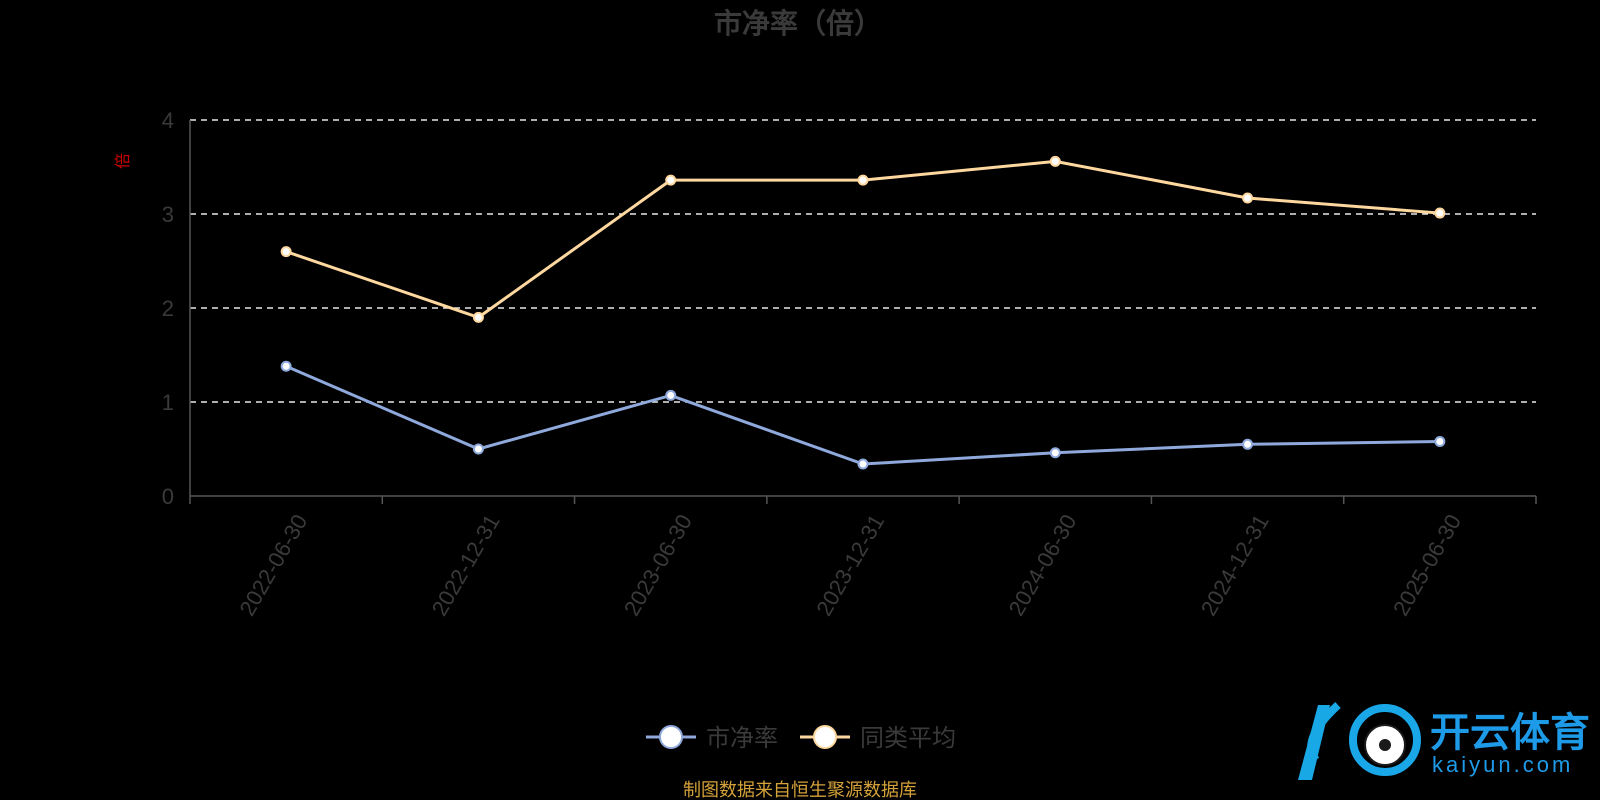 This screenshot has width=1600, height=800. Describe the element at coordinates (168, 214) in the screenshot. I see `y-tick-label: 3` at that location.